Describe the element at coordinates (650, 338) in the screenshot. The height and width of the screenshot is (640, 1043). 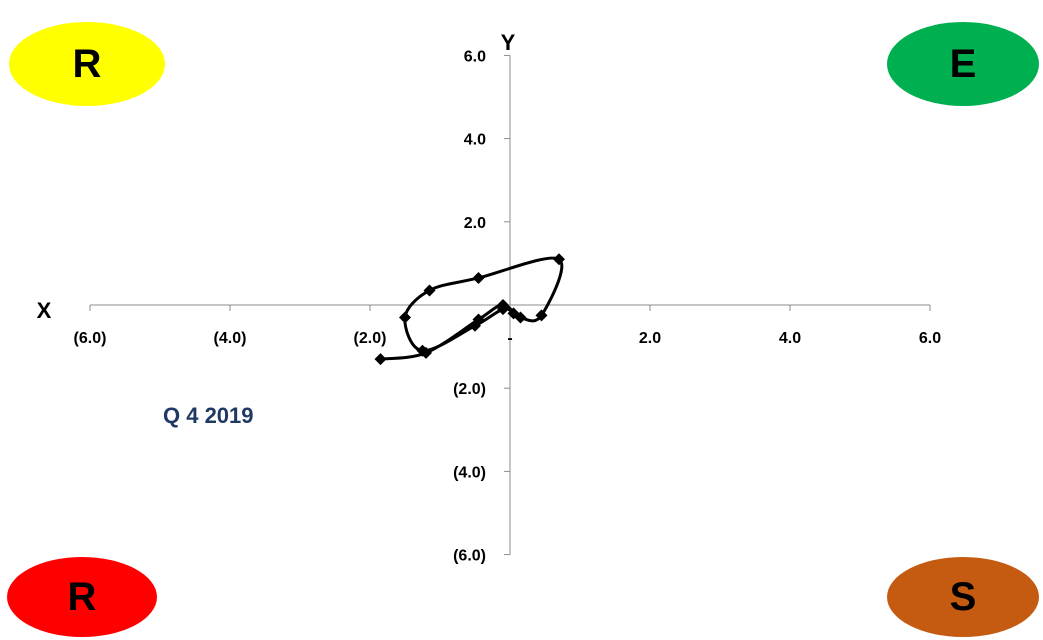
I see `x-tick-label: 2.0` at that location.